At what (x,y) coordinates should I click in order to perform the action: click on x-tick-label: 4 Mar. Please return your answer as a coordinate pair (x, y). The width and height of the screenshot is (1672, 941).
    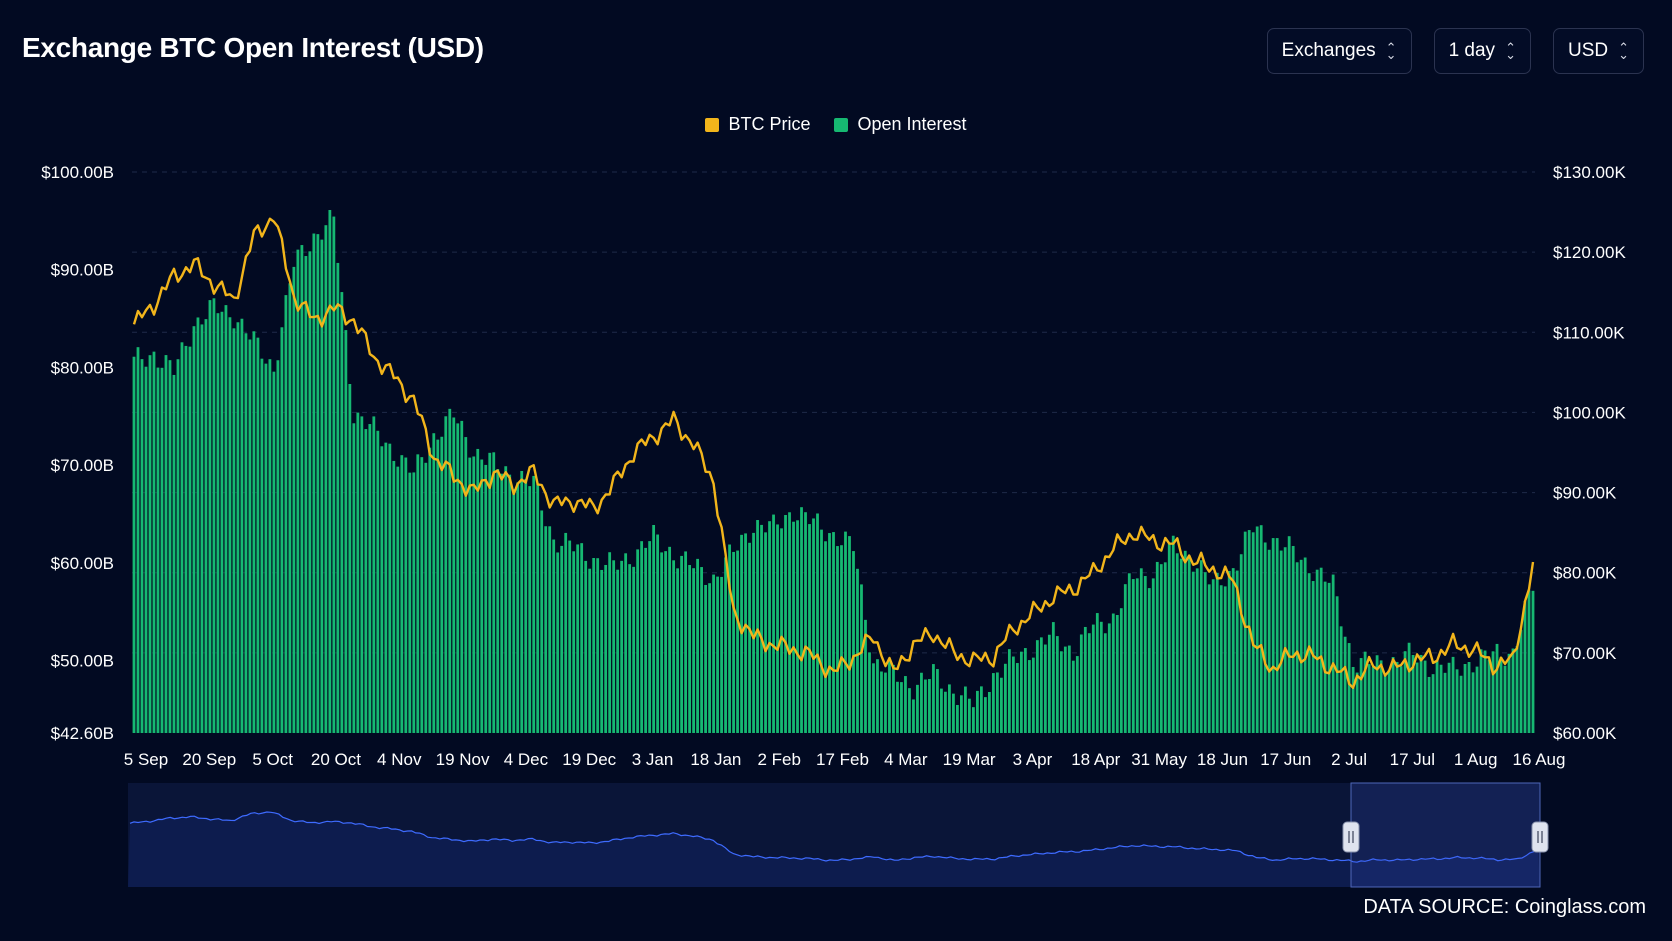
    Looking at the image, I should click on (906, 759).